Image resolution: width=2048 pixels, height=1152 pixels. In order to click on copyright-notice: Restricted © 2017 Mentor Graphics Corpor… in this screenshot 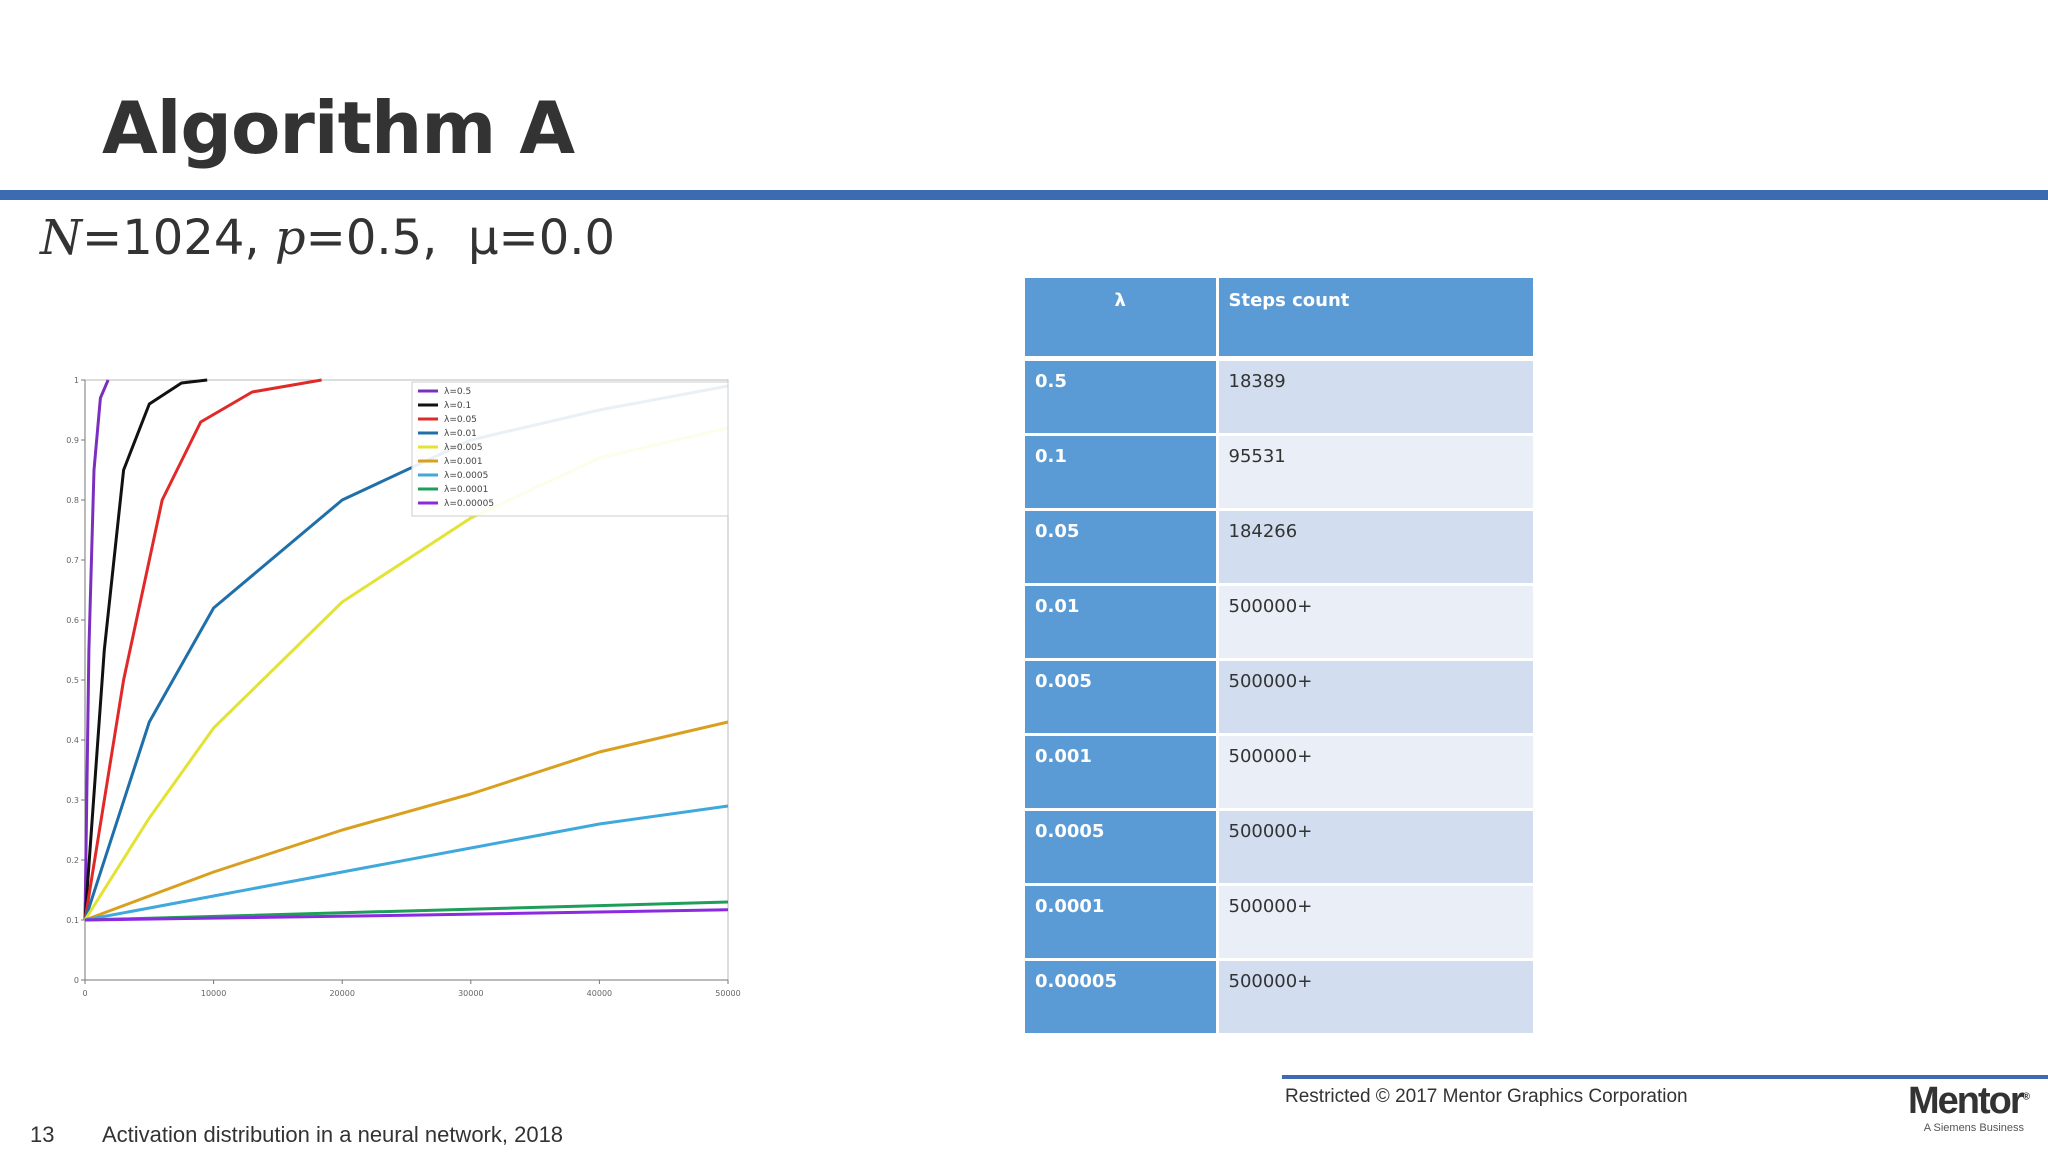, I will do `click(1486, 1096)`.